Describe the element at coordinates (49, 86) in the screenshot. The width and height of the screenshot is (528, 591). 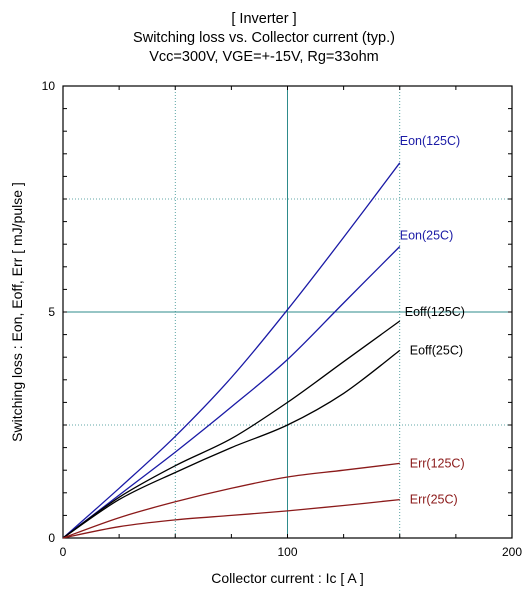
I see `y-tick-label: 10` at that location.